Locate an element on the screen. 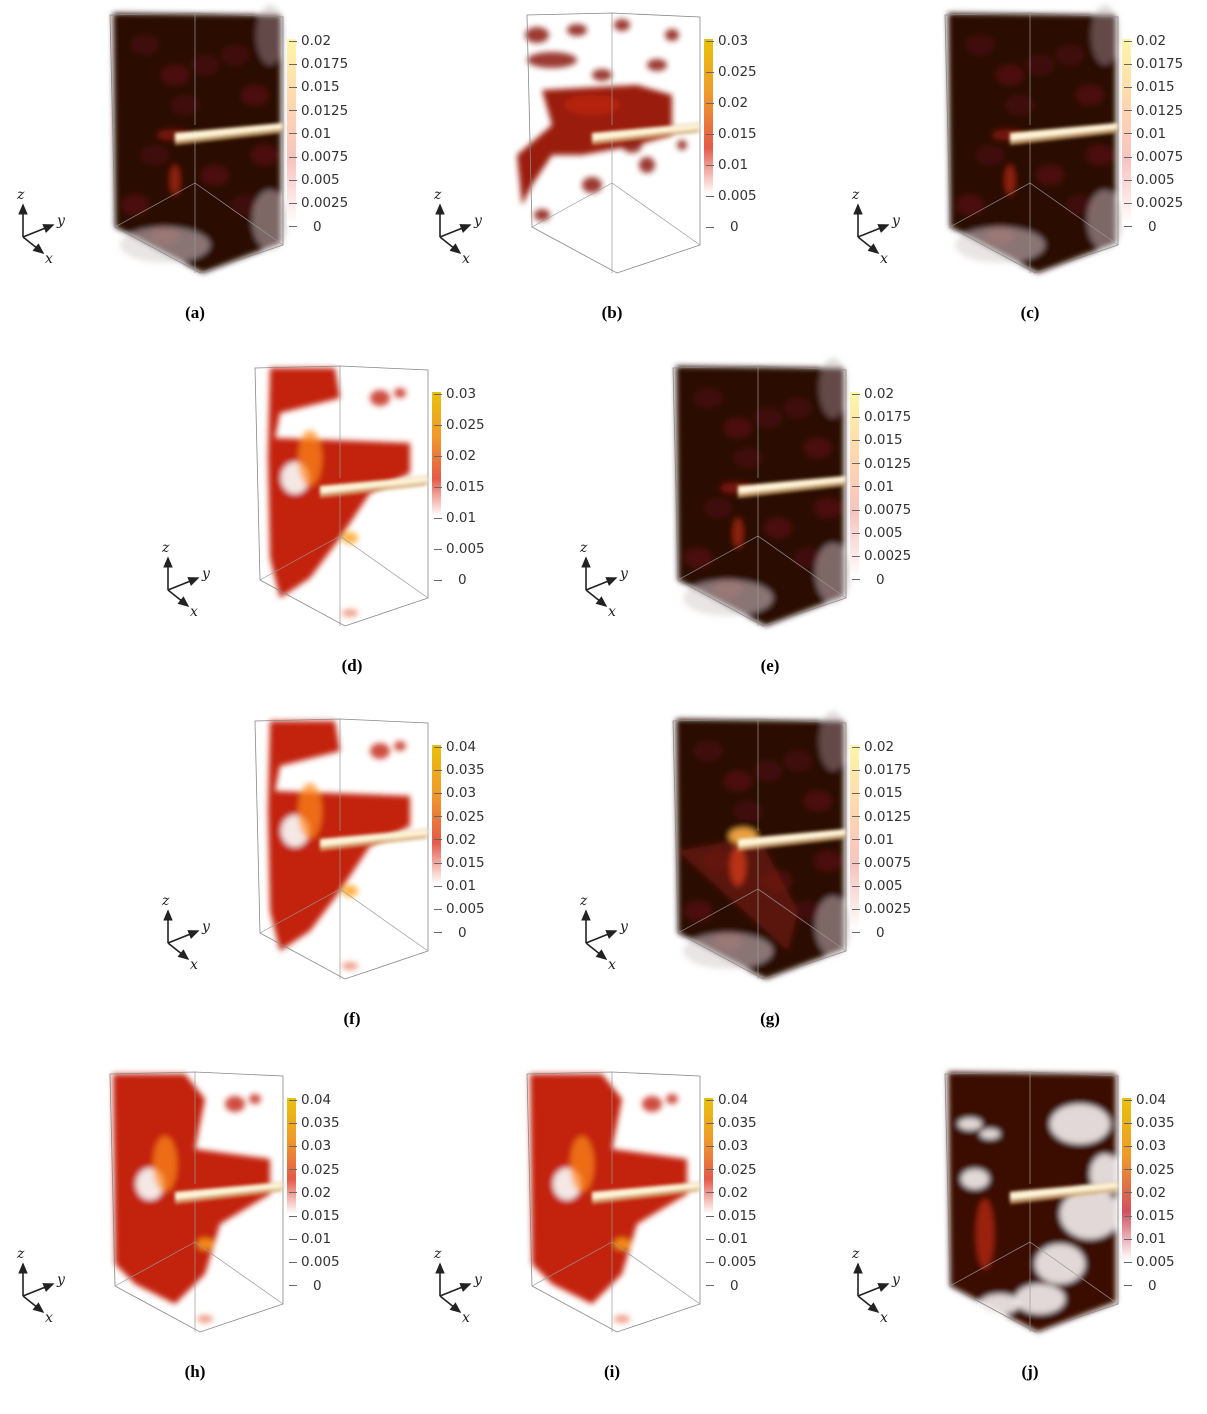 The height and width of the screenshot is (1414, 1207). crack-slab is located at coordinates (374, 486).